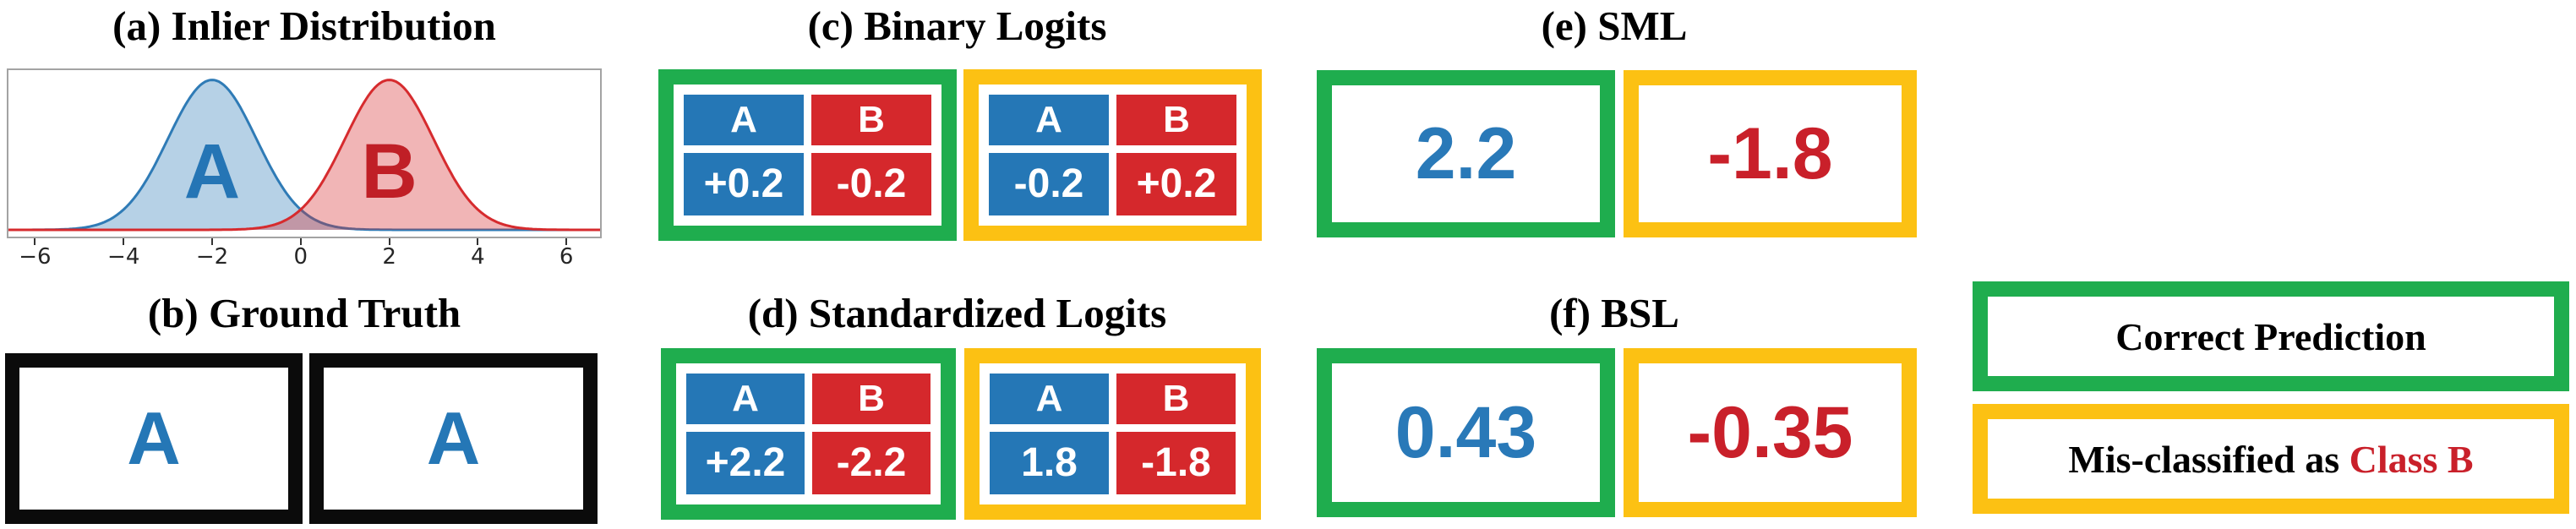 This screenshot has width=2576, height=529. I want to click on panel-f-title: (f) BSL, so click(1614, 313).